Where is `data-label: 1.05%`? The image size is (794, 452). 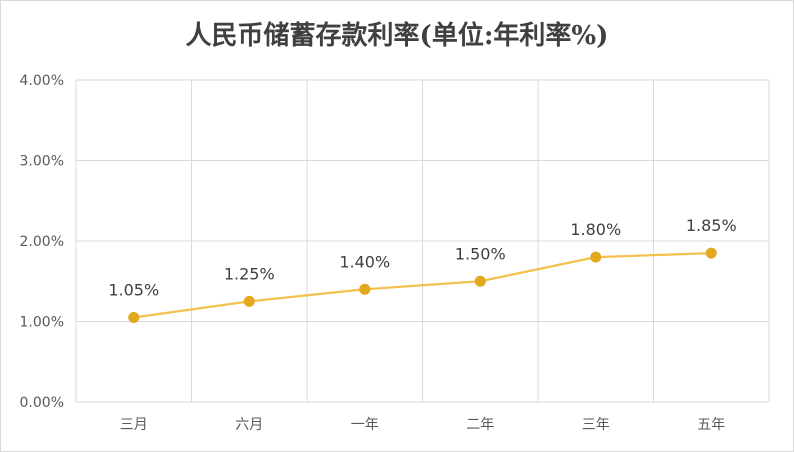
data-label: 1.05% is located at coordinates (133, 289).